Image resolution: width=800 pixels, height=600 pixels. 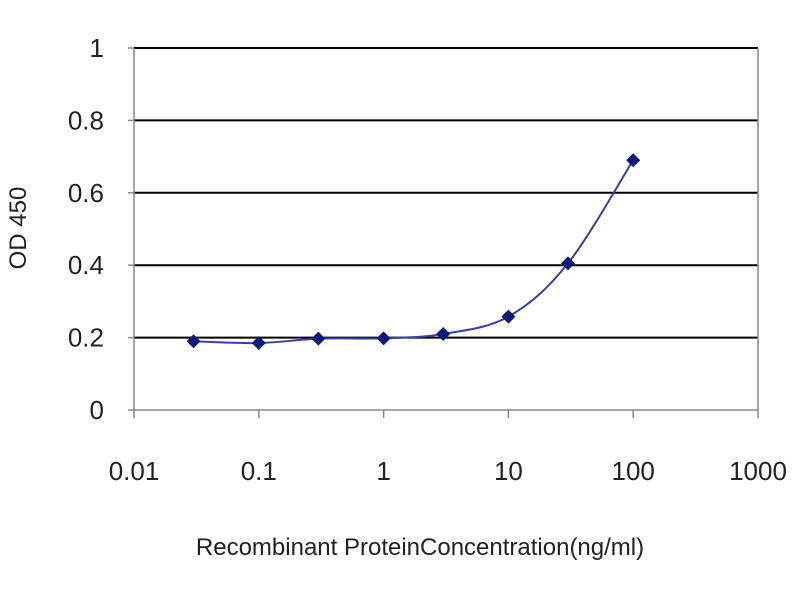 I want to click on y-tick-label-1: 0.2, so click(x=86, y=338).